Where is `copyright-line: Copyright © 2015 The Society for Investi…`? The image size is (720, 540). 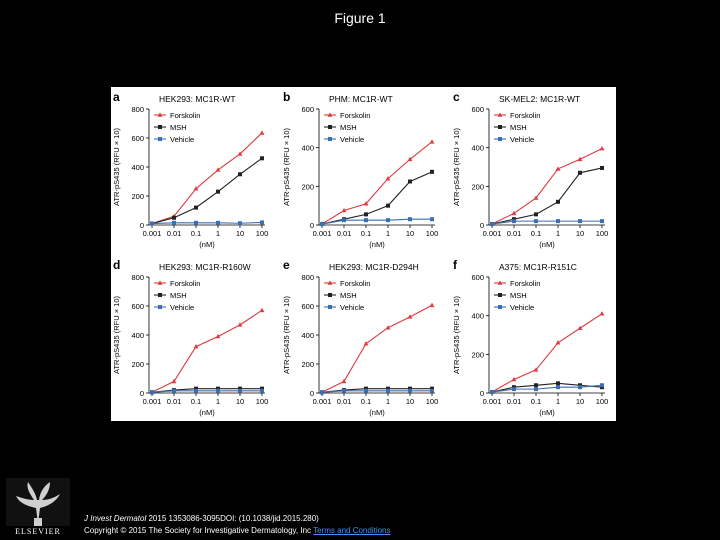
copyright-line: Copyright © 2015 The Society for Investi… is located at coordinates (237, 531).